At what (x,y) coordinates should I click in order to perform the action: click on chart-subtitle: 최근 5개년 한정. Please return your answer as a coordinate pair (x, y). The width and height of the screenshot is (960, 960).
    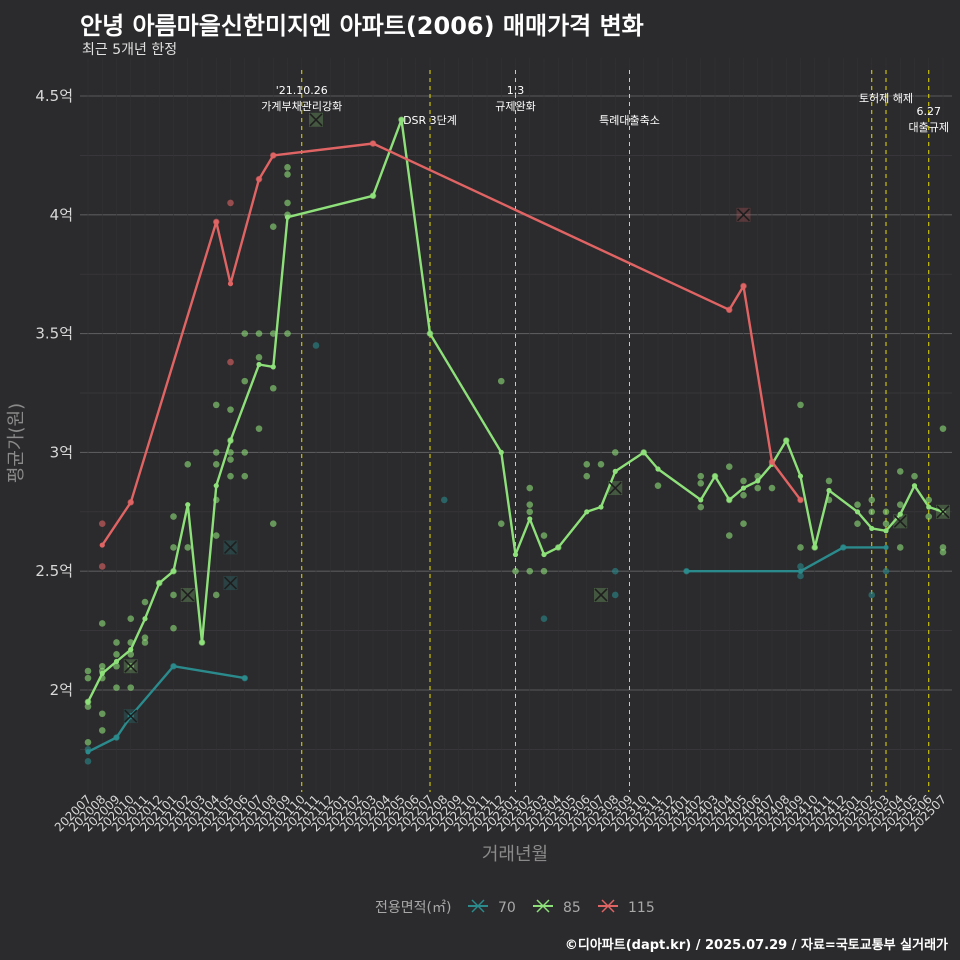
    Looking at the image, I should click on (130, 50).